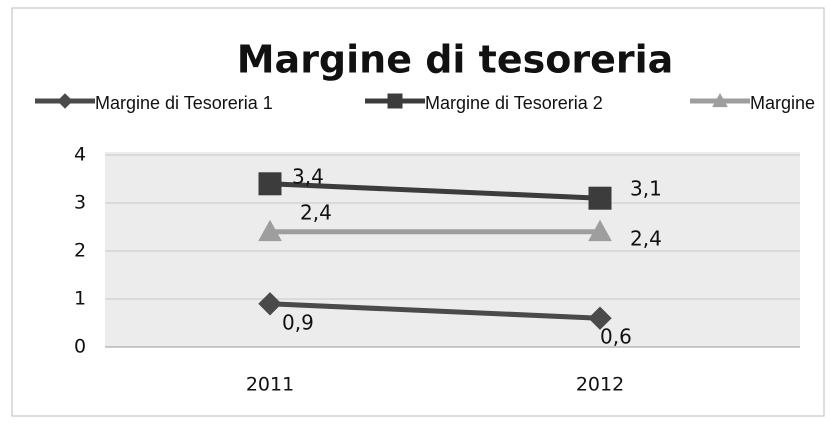 The image size is (831, 424). I want to click on data-label: 3,1, so click(646, 189).